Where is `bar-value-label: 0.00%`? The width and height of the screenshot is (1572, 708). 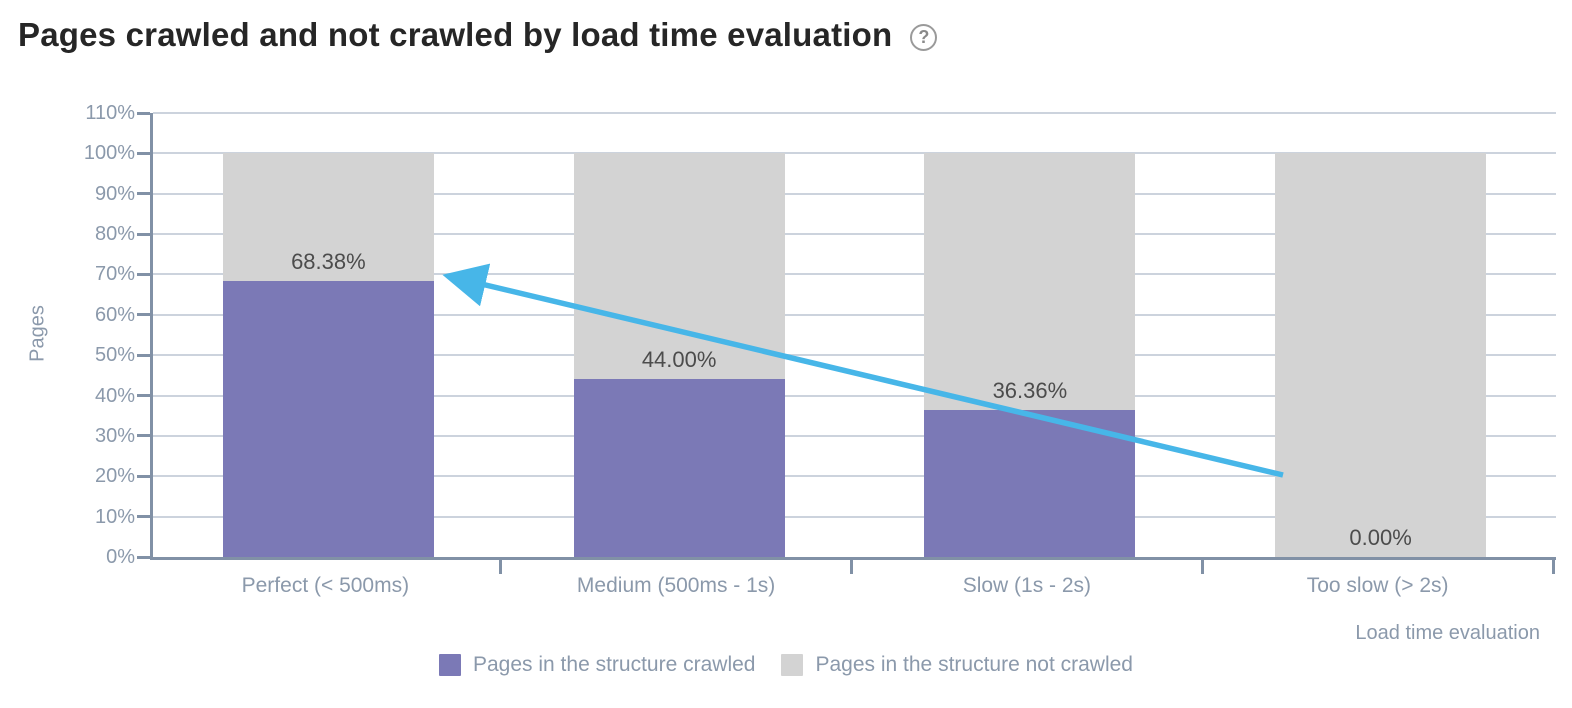
bar-value-label: 0.00% is located at coordinates (1380, 537).